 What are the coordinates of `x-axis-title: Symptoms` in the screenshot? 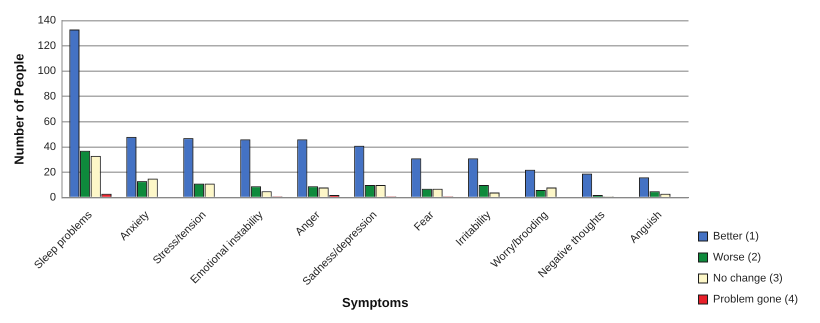 It's located at (375, 302).